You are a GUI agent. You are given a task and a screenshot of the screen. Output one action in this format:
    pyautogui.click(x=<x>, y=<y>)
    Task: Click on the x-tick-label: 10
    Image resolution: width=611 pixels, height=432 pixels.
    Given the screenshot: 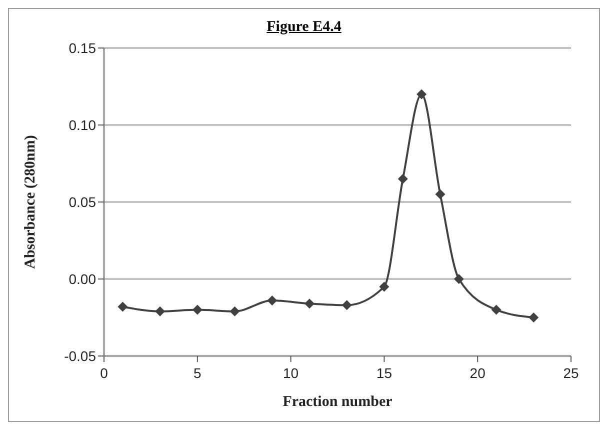 What is the action you would take?
    pyautogui.click(x=291, y=373)
    